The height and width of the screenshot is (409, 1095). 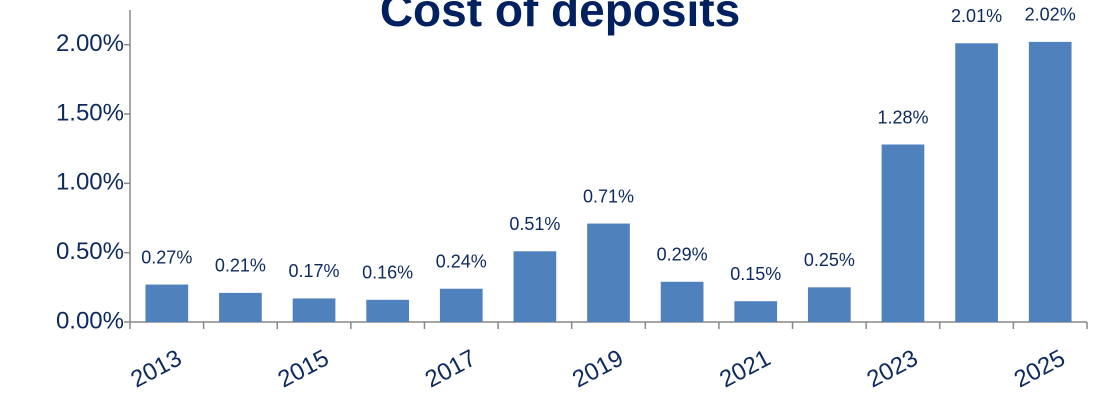 What do you see at coordinates (755, 274) in the screenshot?
I see `value-label: 0.15%` at bounding box center [755, 274].